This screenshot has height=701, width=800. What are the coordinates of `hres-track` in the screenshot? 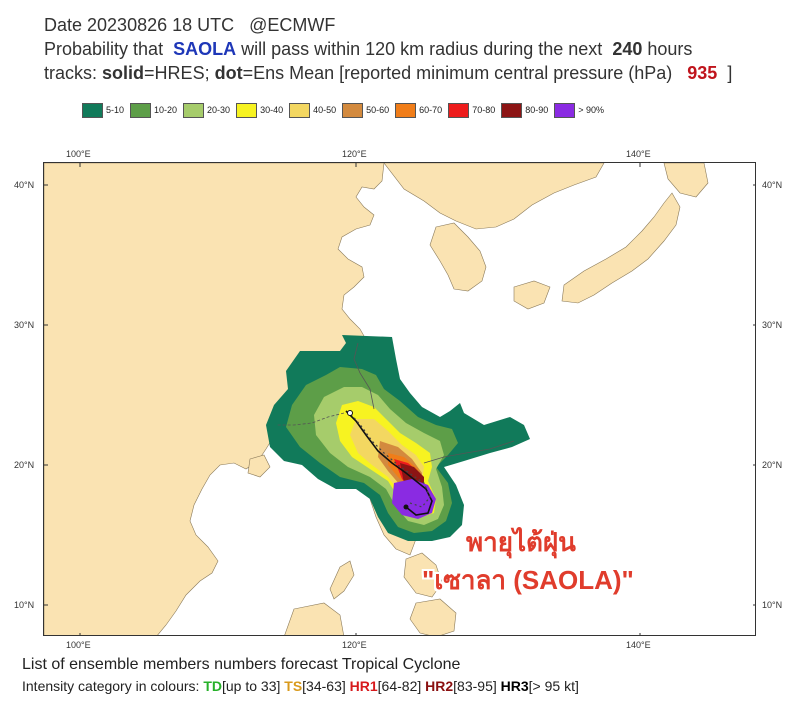 It's located at (389, 463).